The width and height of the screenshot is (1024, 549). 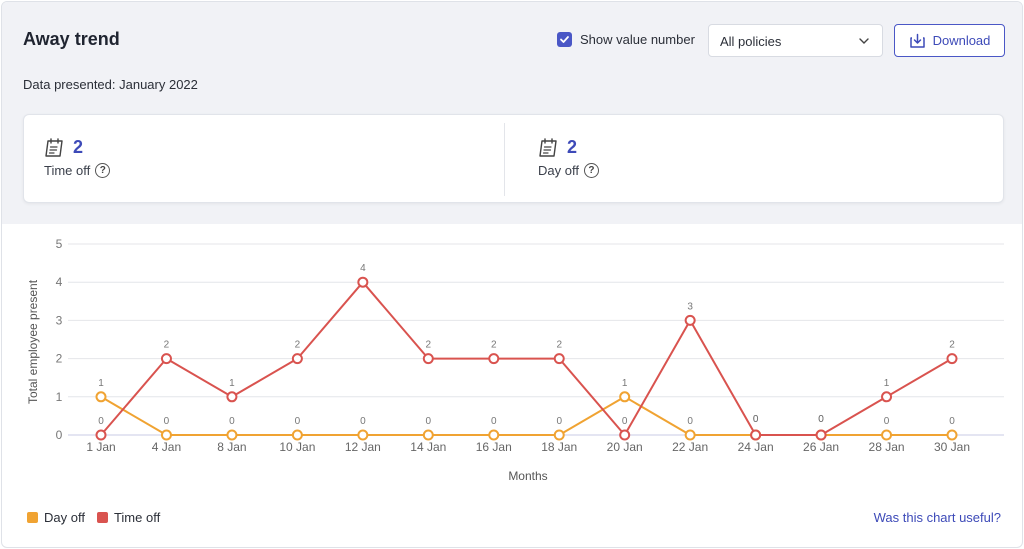 I want to click on x-tick-label: 20 Jan, so click(x=625, y=447).